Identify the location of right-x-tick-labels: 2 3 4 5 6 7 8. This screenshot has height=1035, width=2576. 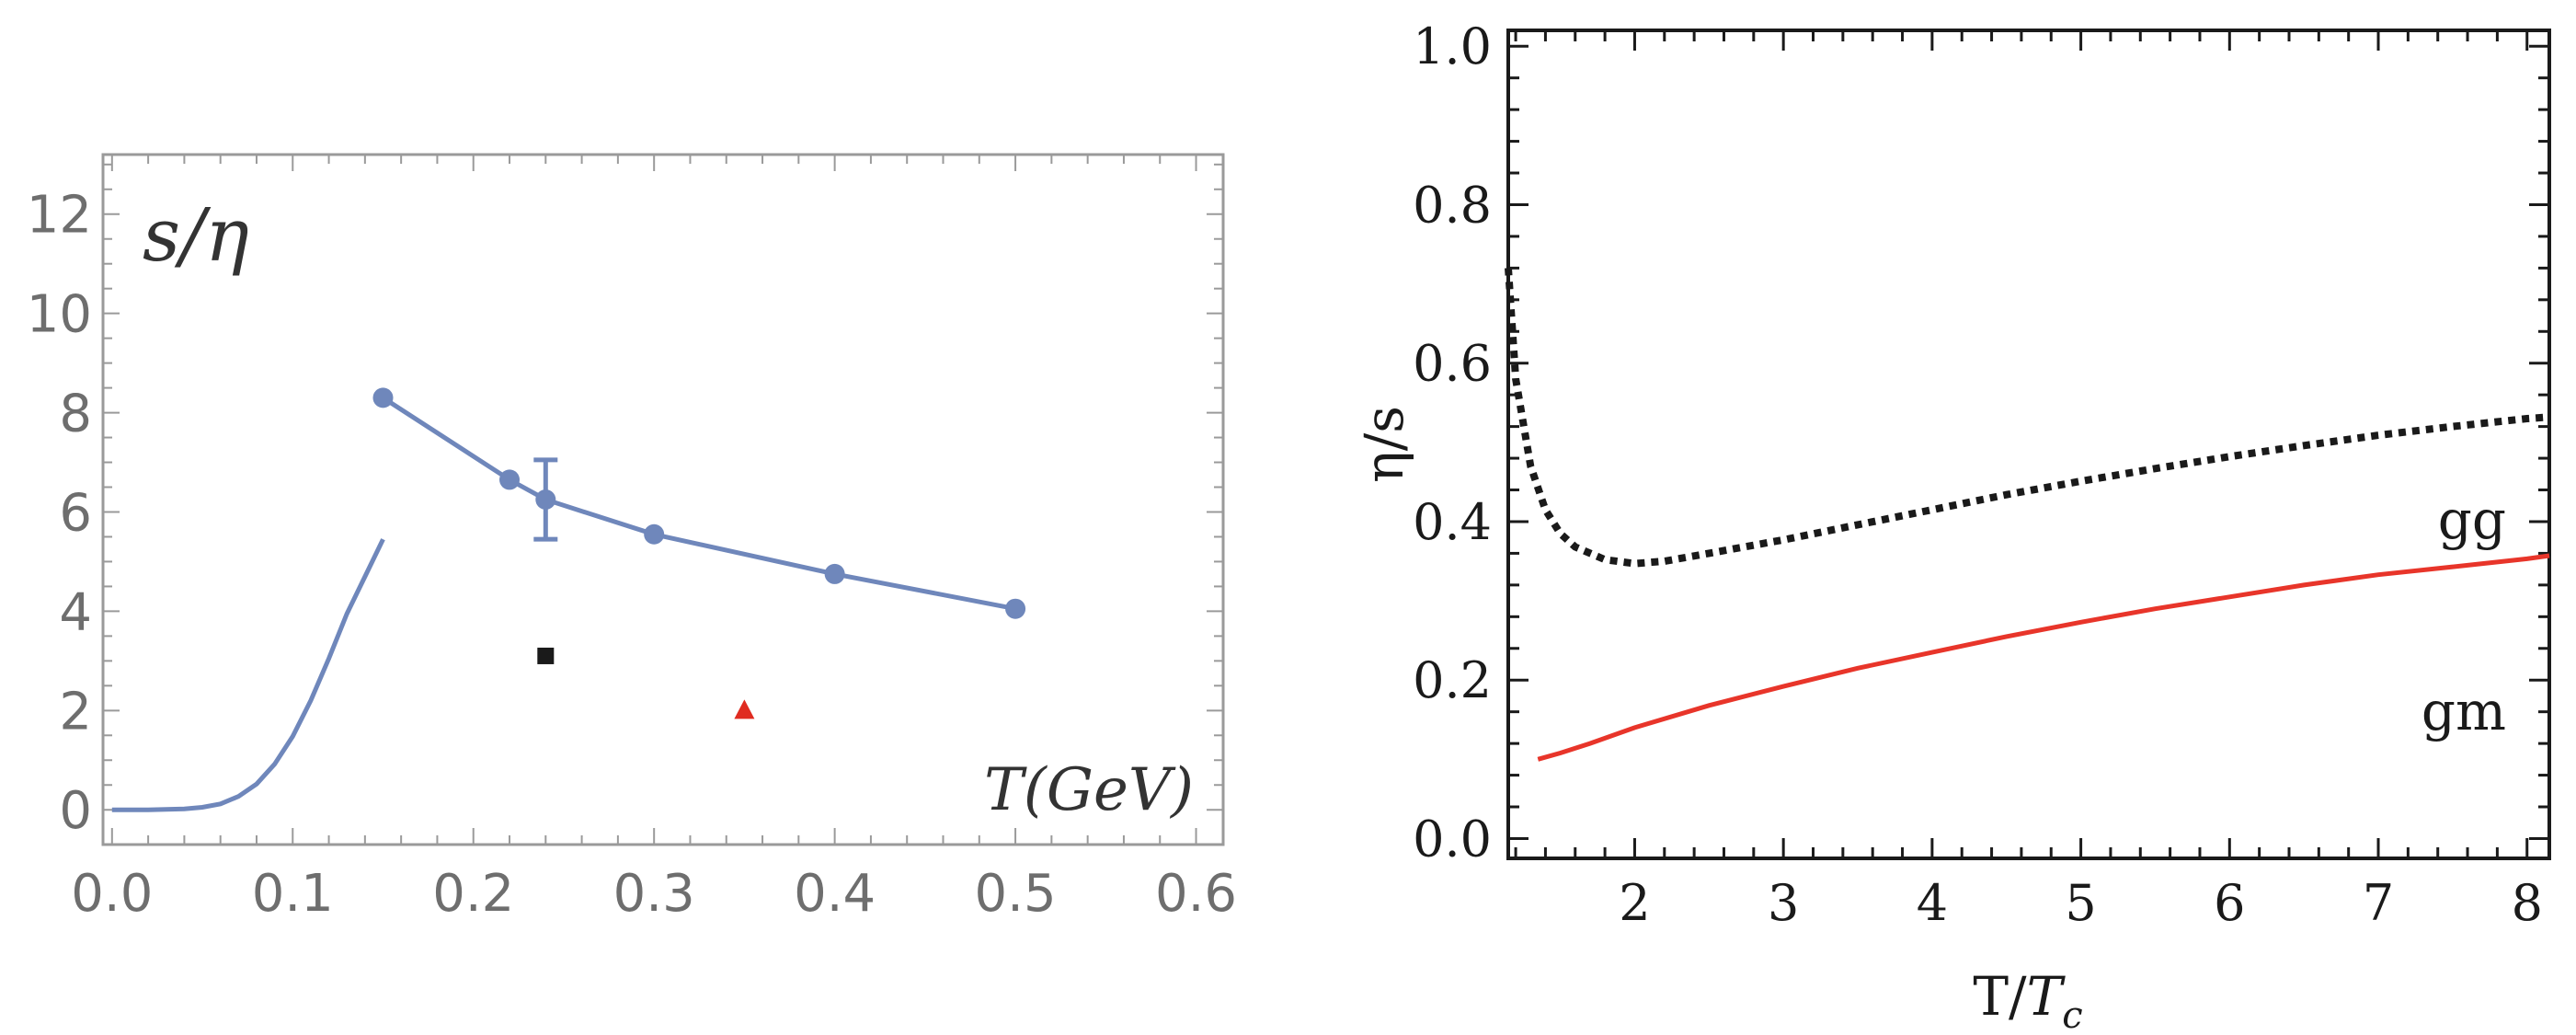
(2081, 903).